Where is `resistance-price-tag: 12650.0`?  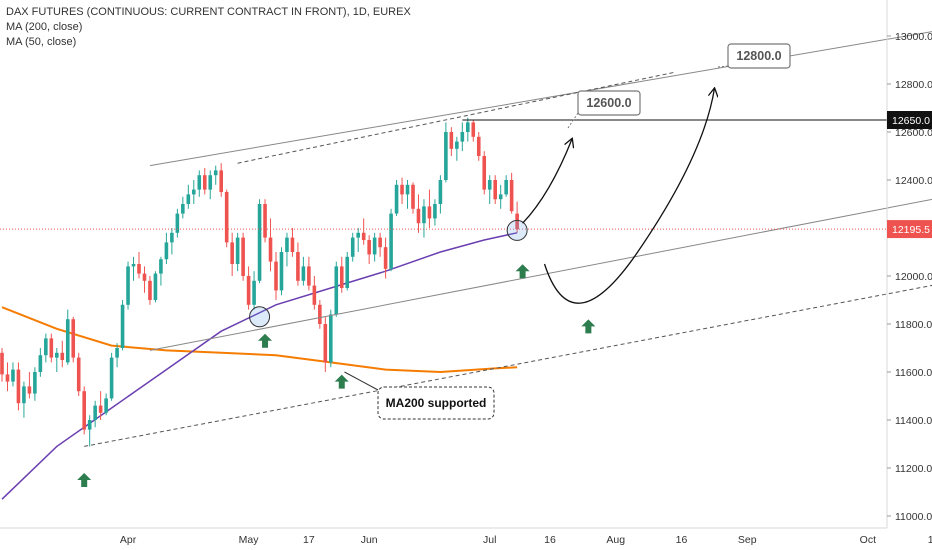 resistance-price-tag: 12650.0 is located at coordinates (909, 120).